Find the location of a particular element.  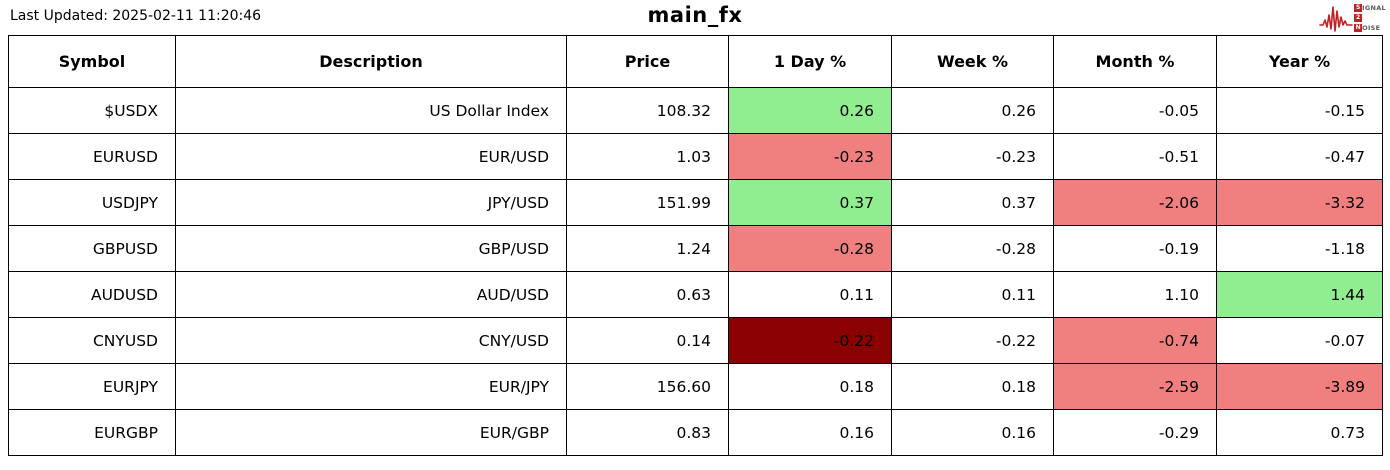

column-header-month: Month % is located at coordinates (1135, 61).